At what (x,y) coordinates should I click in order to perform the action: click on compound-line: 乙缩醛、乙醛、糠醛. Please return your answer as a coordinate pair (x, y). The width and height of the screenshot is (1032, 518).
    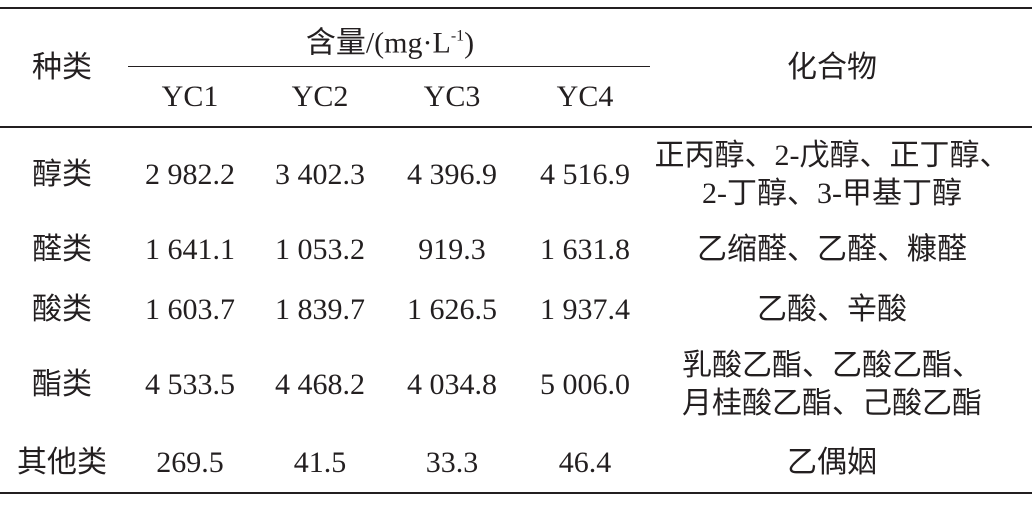
    Looking at the image, I should click on (832, 249).